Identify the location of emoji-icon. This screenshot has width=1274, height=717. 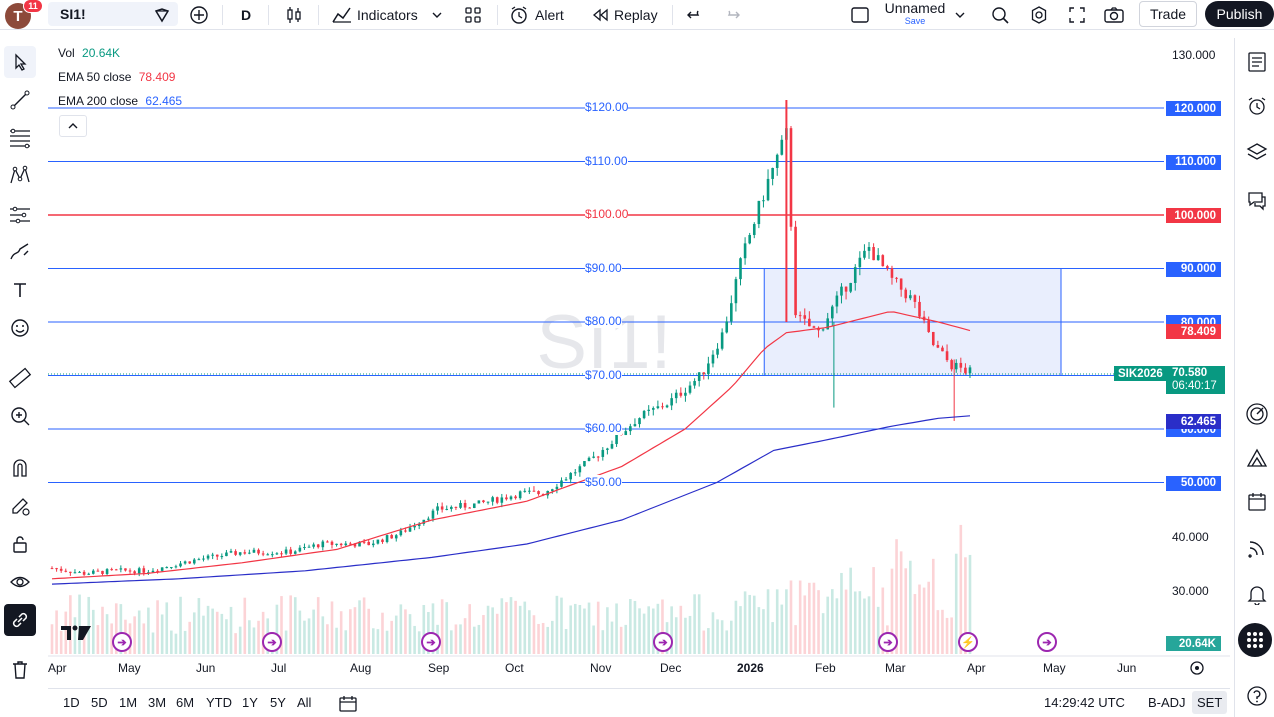
(20, 328).